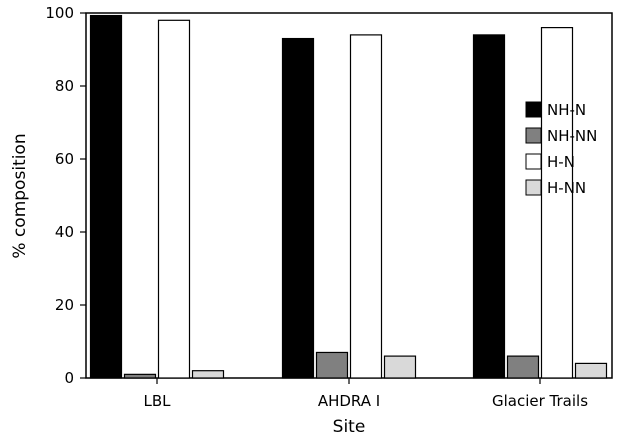 The image size is (624, 440). I want to click on bar-h-nn-glacier-trails, so click(591, 370).